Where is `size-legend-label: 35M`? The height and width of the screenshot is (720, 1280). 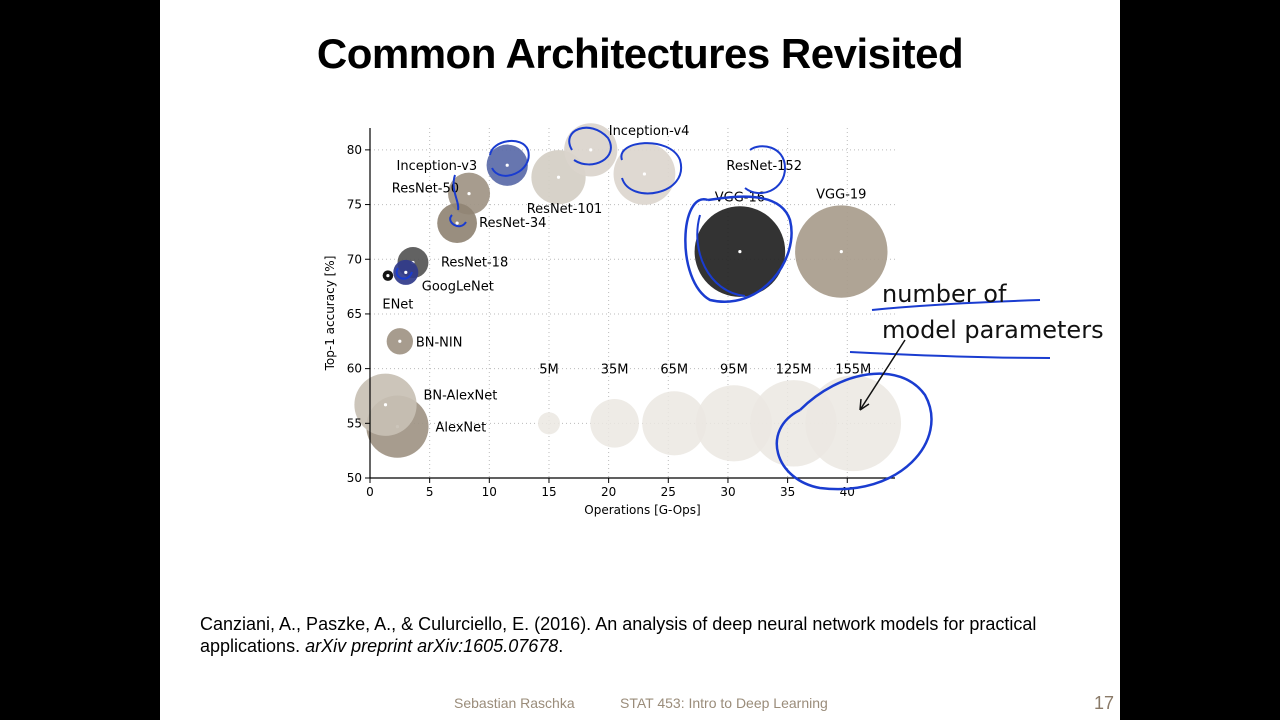 size-legend-label: 35M is located at coordinates (615, 370).